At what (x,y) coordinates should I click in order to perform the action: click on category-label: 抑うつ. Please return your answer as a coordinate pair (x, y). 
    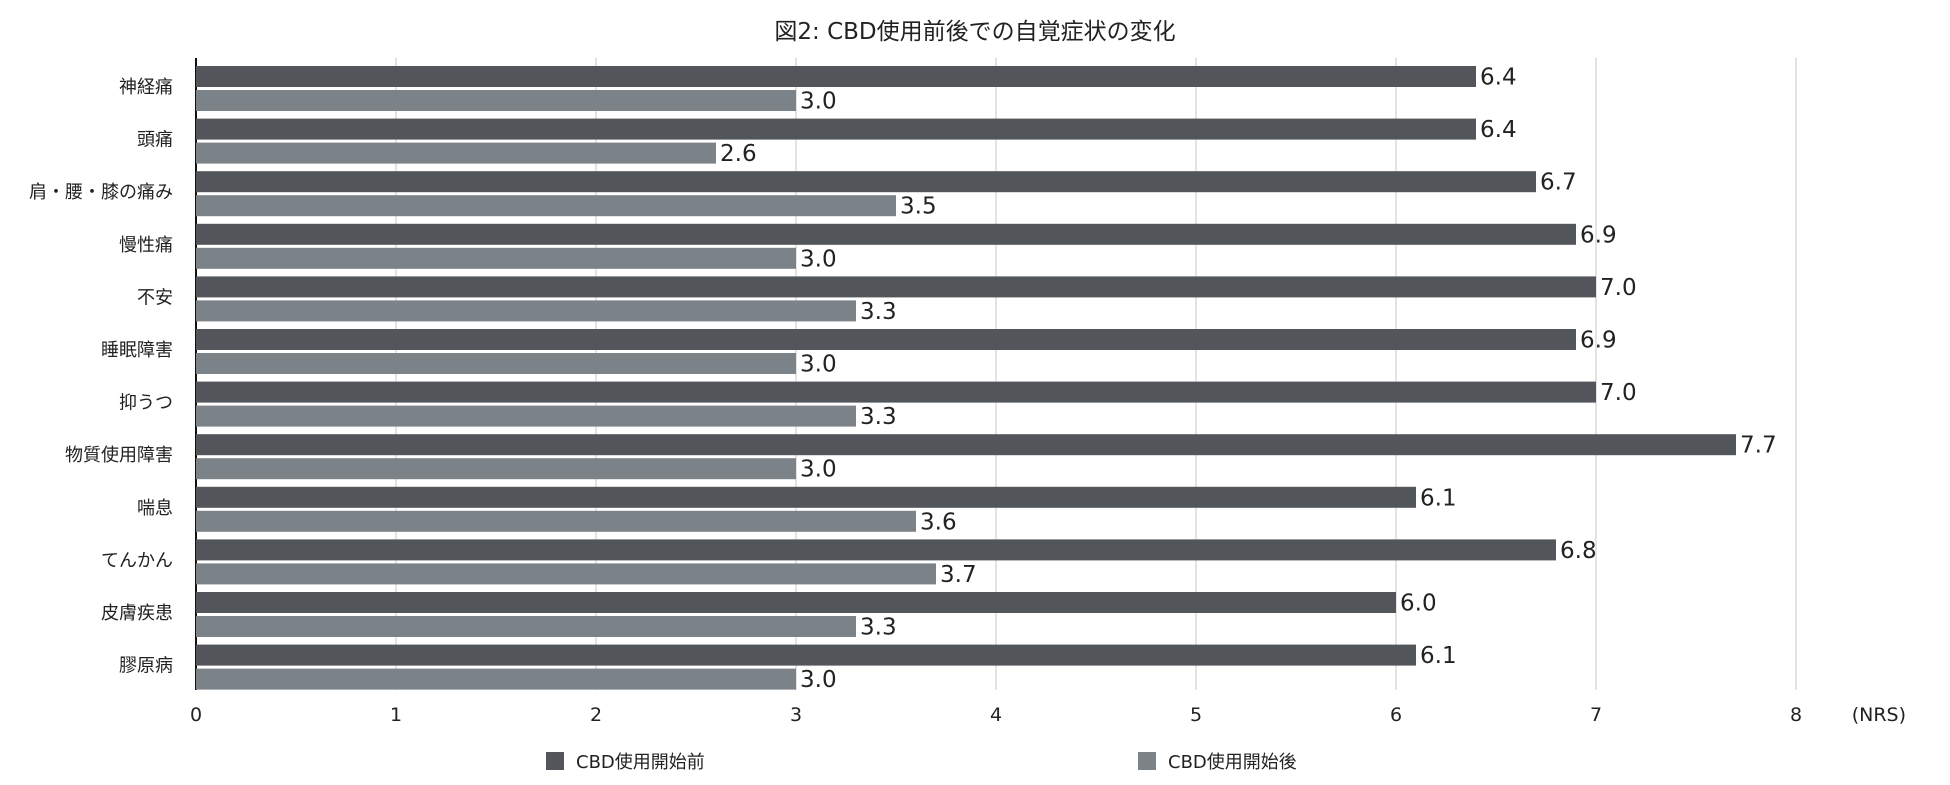
    Looking at the image, I should click on (146, 403).